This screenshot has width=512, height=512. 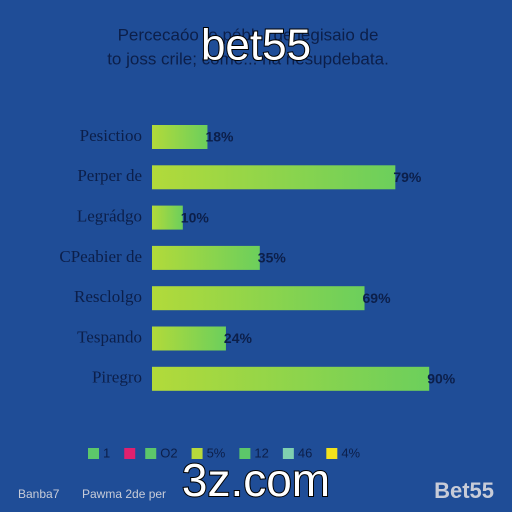 What do you see at coordinates (261, 452) in the screenshot?
I see `legend-label: 12` at bounding box center [261, 452].